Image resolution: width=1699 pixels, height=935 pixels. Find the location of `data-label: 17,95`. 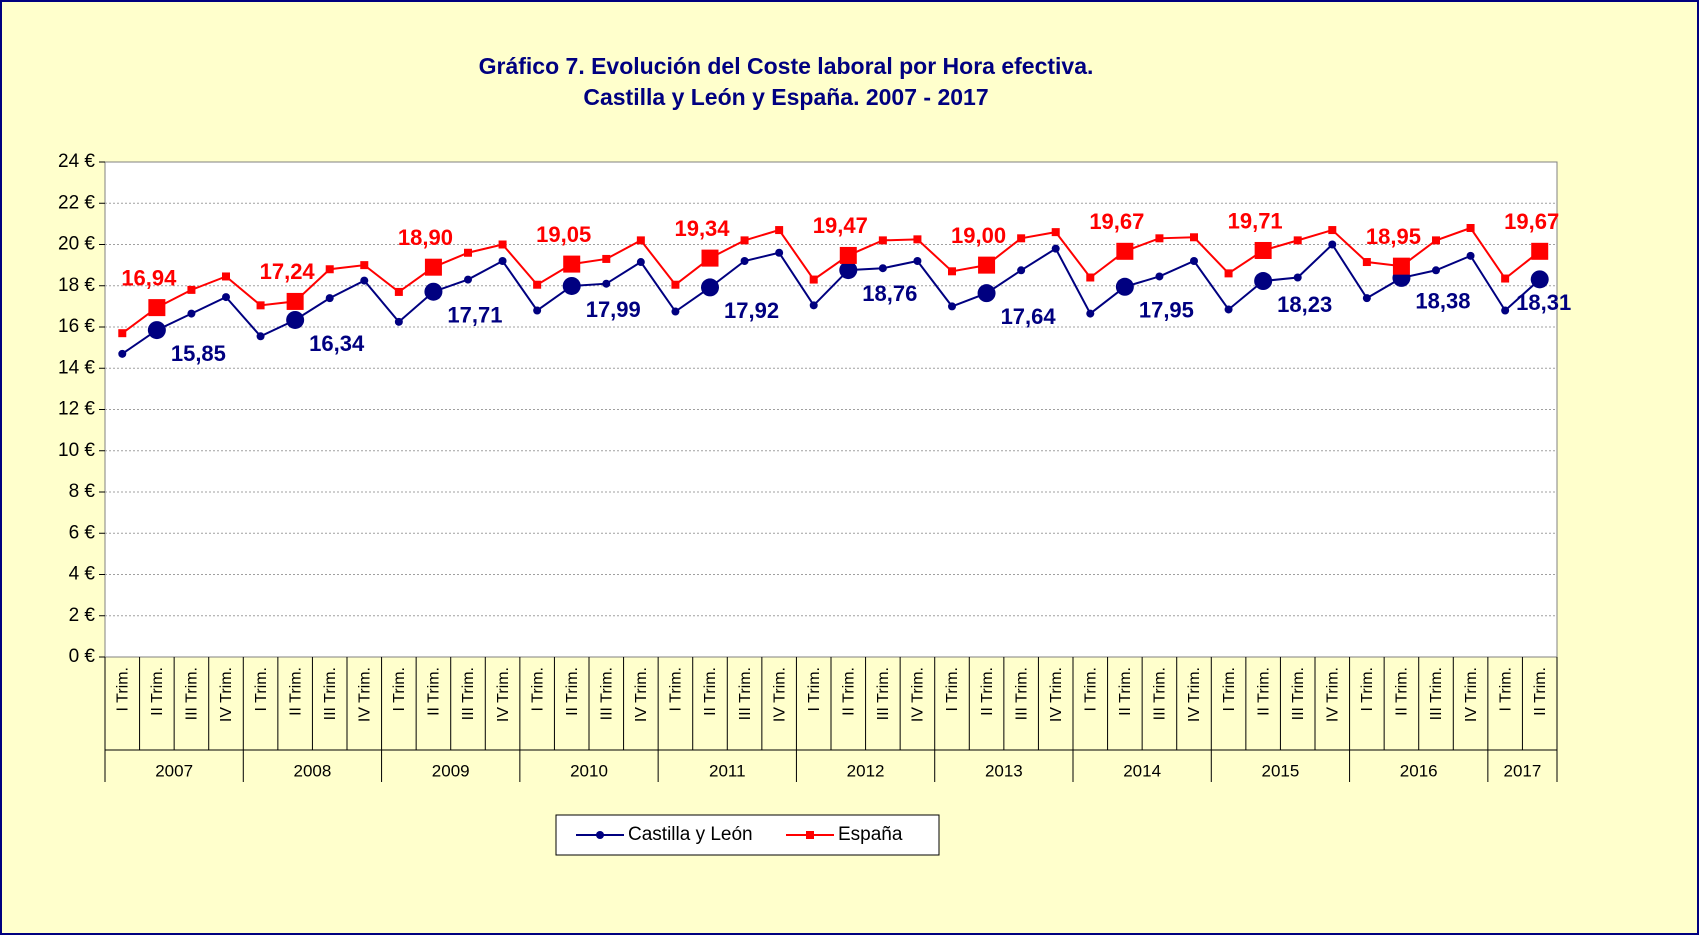

data-label: 17,95 is located at coordinates (1166, 310).